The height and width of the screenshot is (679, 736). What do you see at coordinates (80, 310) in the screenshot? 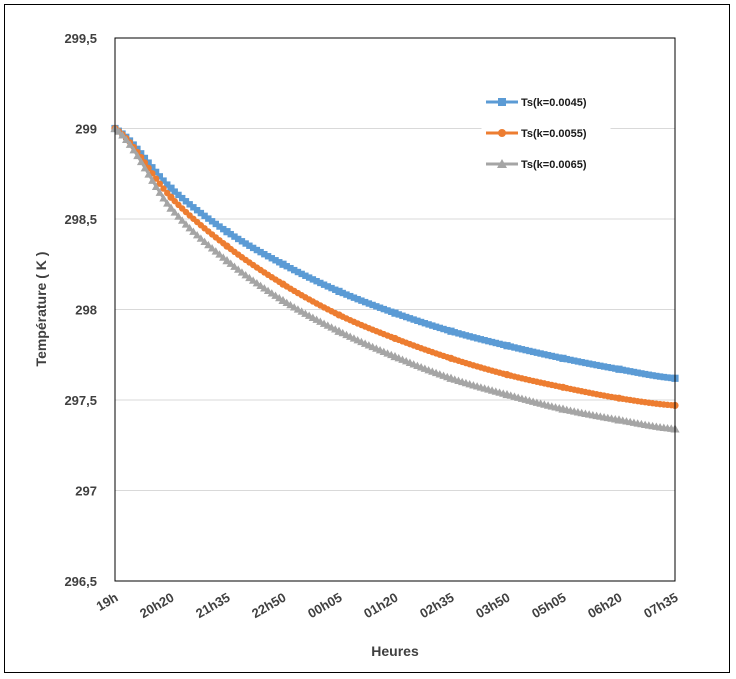
I see `y-axis-ticks: 296,5 297 297,5 298 298,5 299 299,5` at bounding box center [80, 310].